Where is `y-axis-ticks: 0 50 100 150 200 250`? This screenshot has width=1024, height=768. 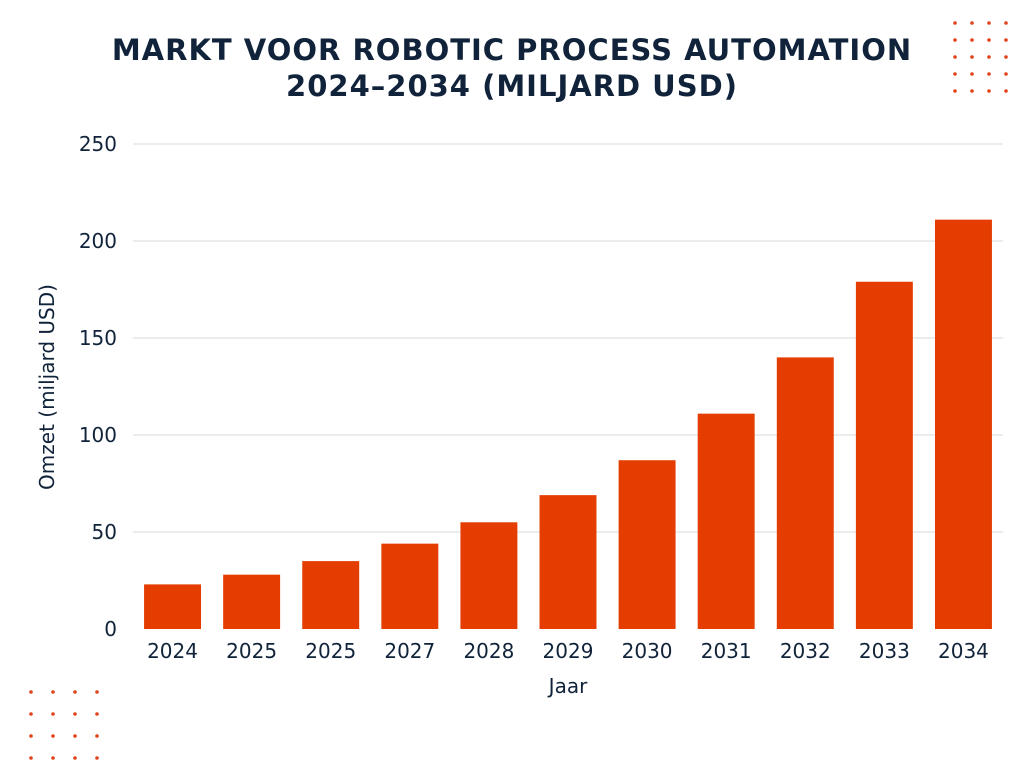
y-axis-ticks: 0 50 100 150 200 250 is located at coordinates (98, 386).